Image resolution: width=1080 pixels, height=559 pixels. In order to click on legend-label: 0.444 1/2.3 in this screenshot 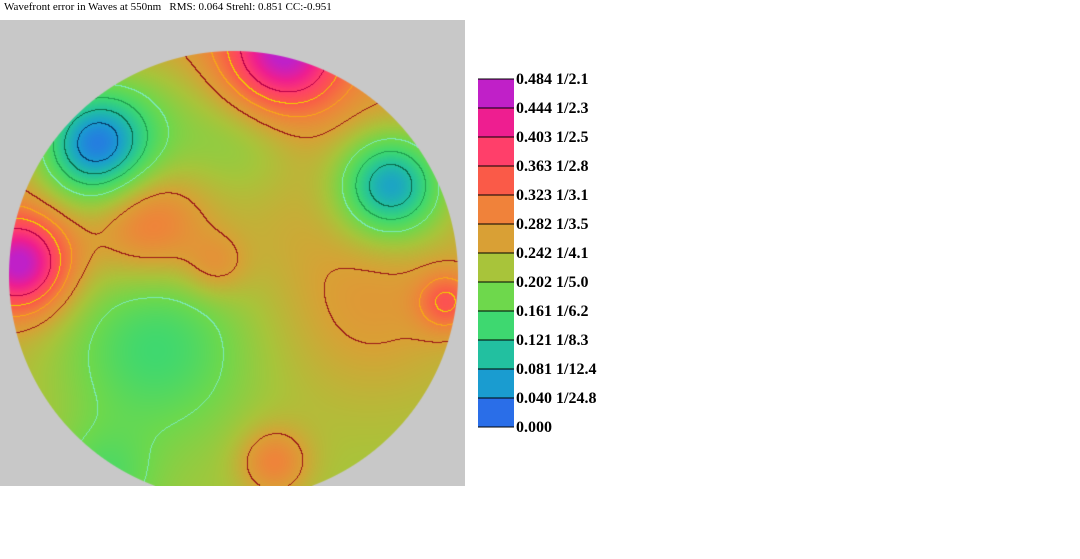, I will do `click(552, 108)`.